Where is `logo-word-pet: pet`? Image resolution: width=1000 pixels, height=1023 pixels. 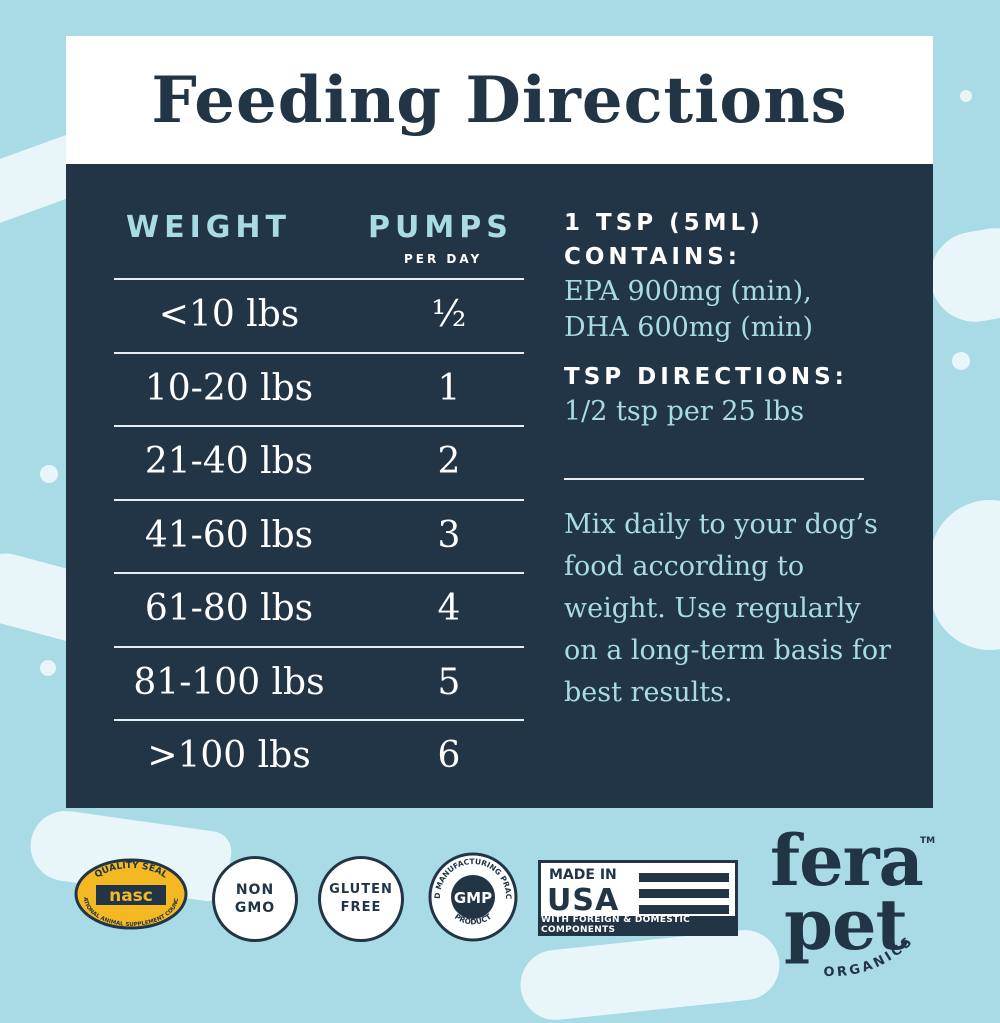 logo-word-pet: pet is located at coordinates (846, 924).